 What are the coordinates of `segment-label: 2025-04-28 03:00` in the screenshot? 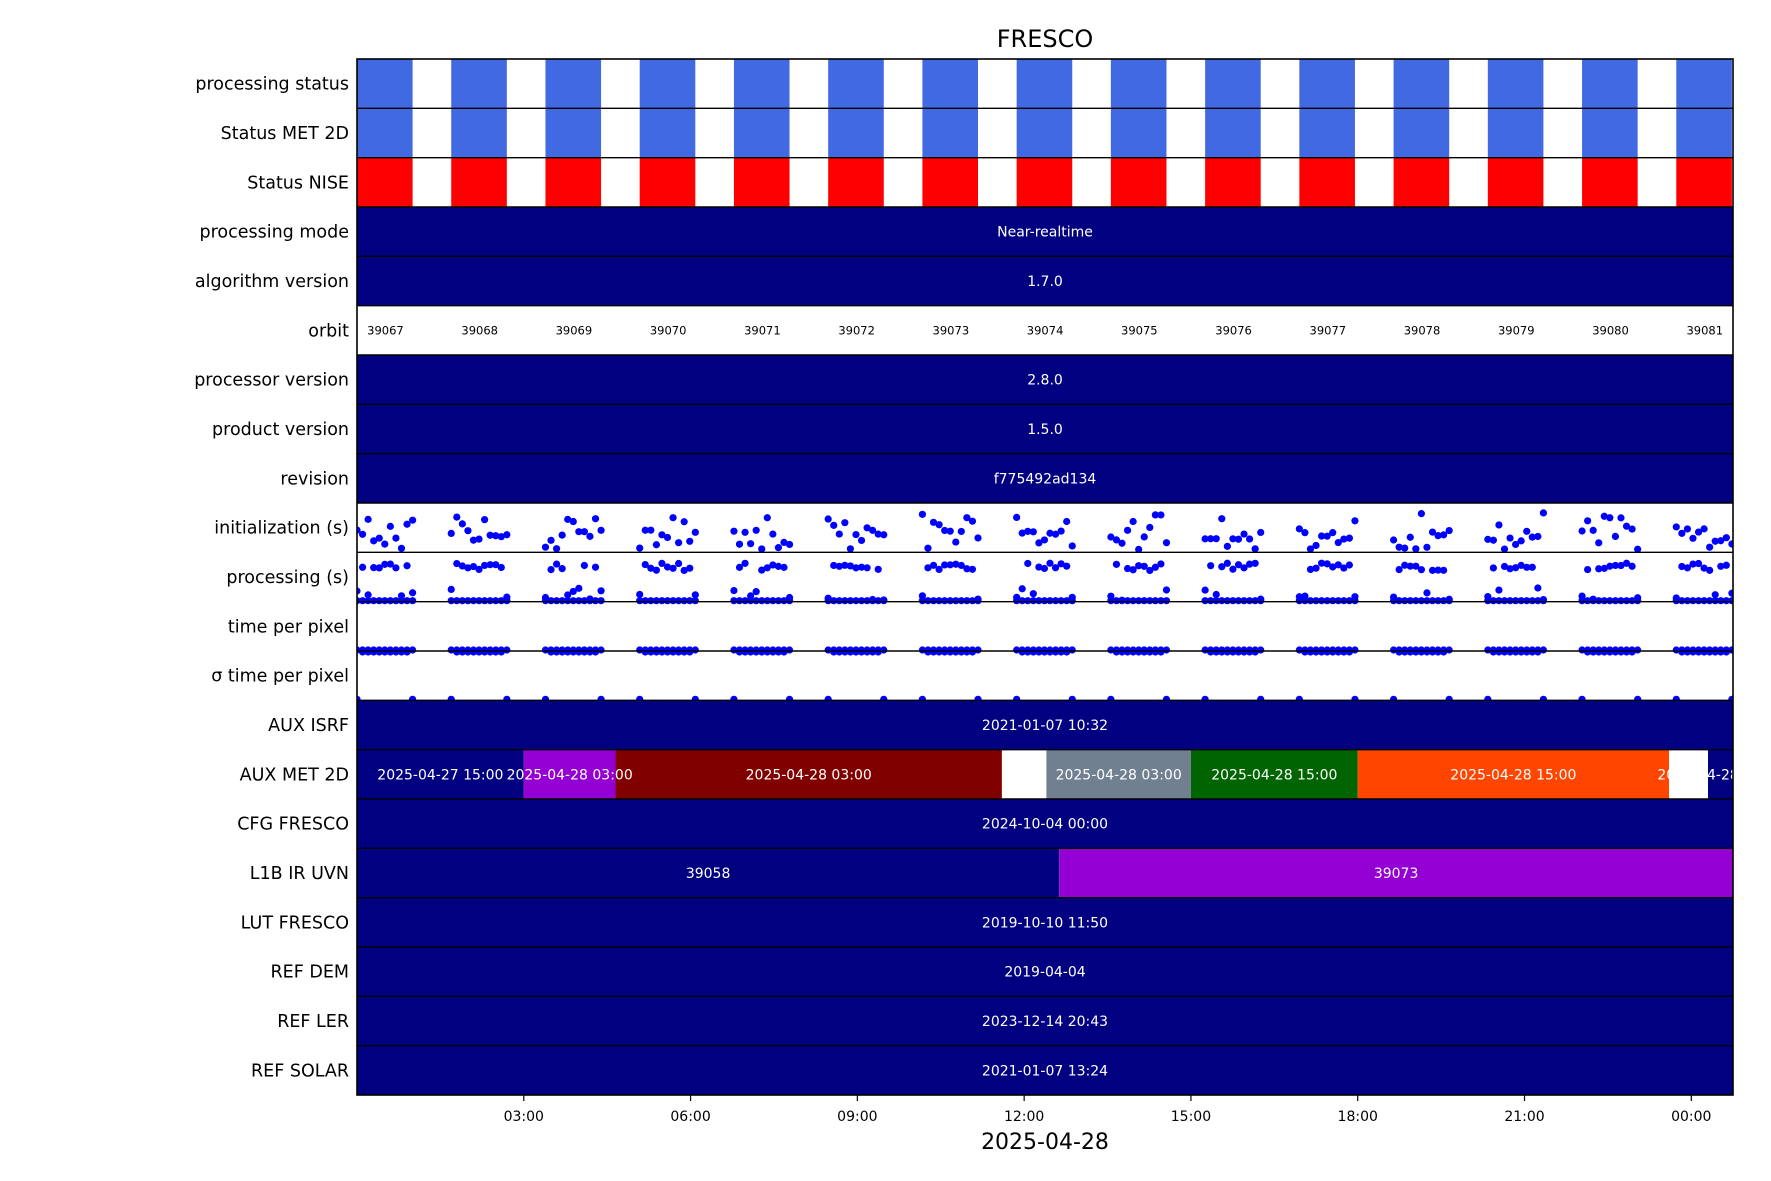 It's located at (570, 775).